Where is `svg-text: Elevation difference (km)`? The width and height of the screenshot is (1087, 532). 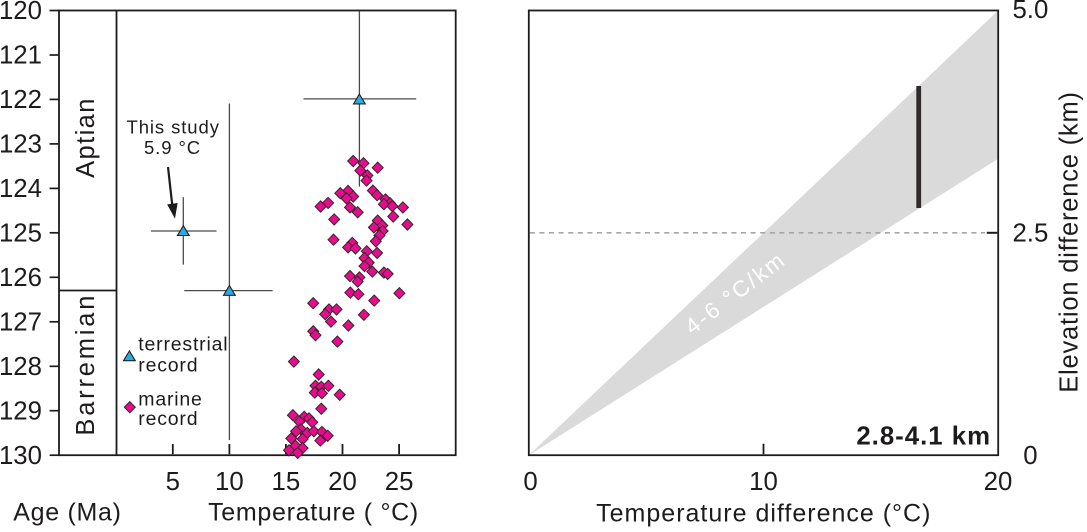 svg-text: Elevation difference (km) is located at coordinates (1070, 242).